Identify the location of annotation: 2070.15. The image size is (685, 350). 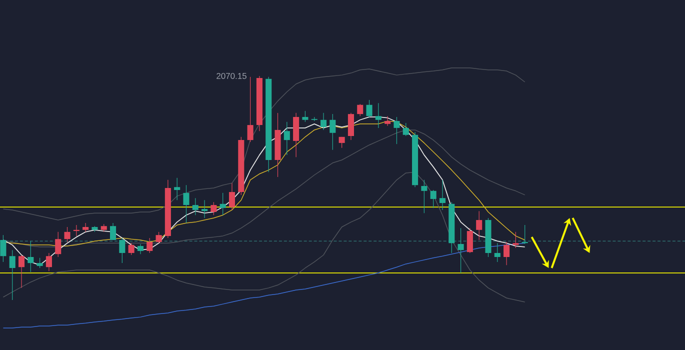
(231, 75).